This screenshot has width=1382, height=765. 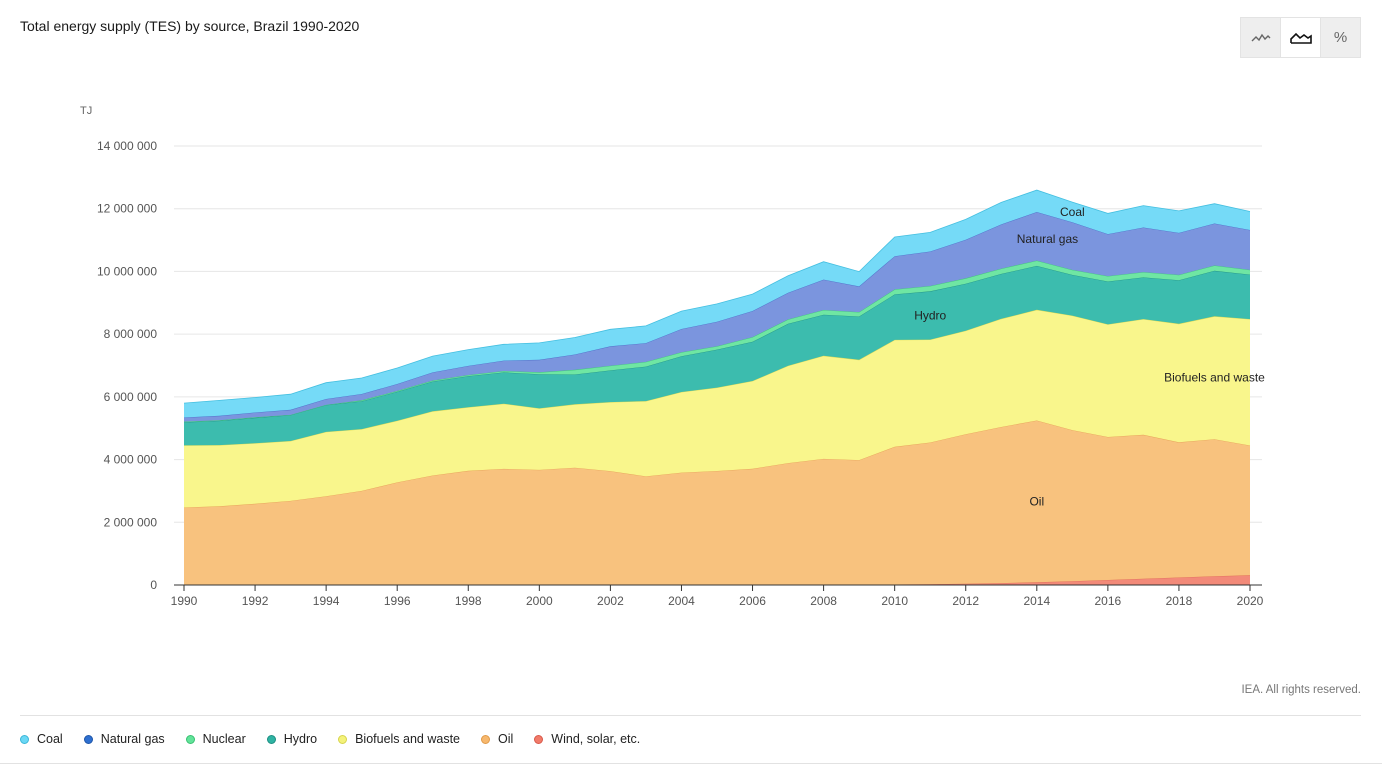 What do you see at coordinates (326, 601) in the screenshot?
I see `x-tick-label: 1994` at bounding box center [326, 601].